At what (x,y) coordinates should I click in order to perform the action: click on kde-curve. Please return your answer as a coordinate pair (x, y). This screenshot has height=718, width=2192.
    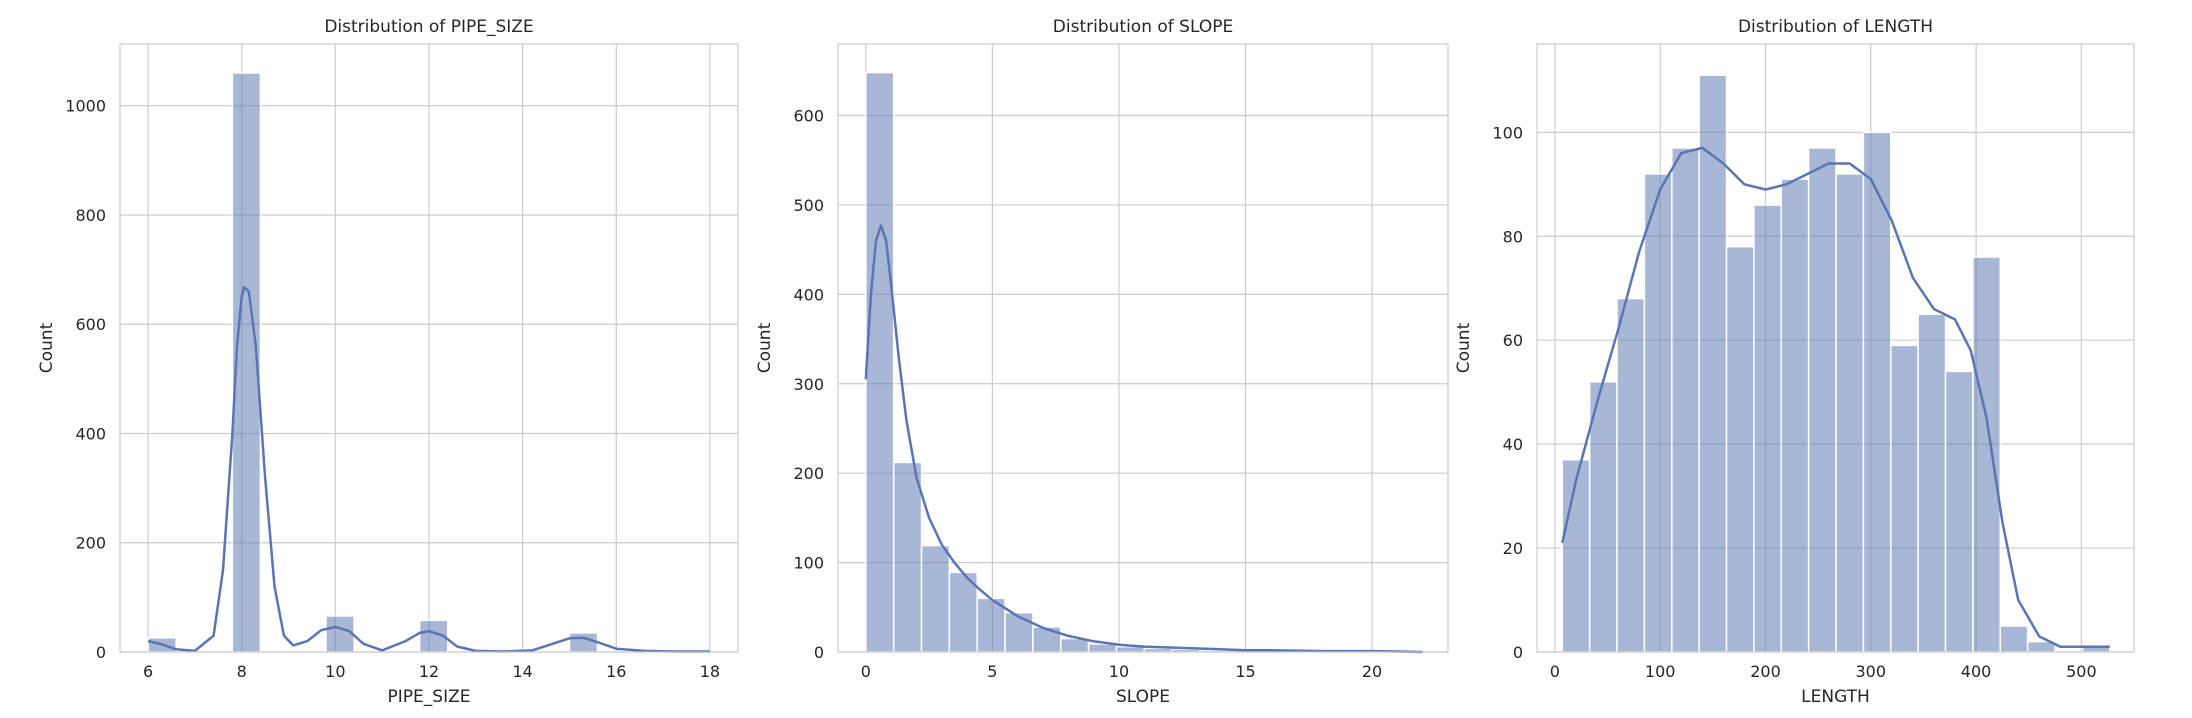
    Looking at the image, I should click on (428, 469).